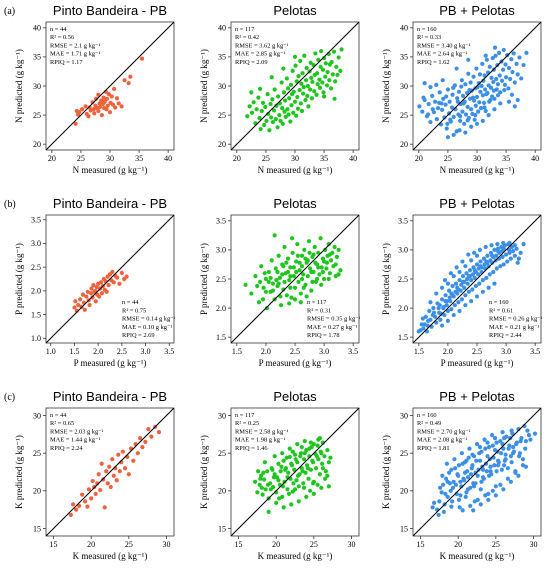  I want to click on y-tick-label: 40, so click(404, 28).